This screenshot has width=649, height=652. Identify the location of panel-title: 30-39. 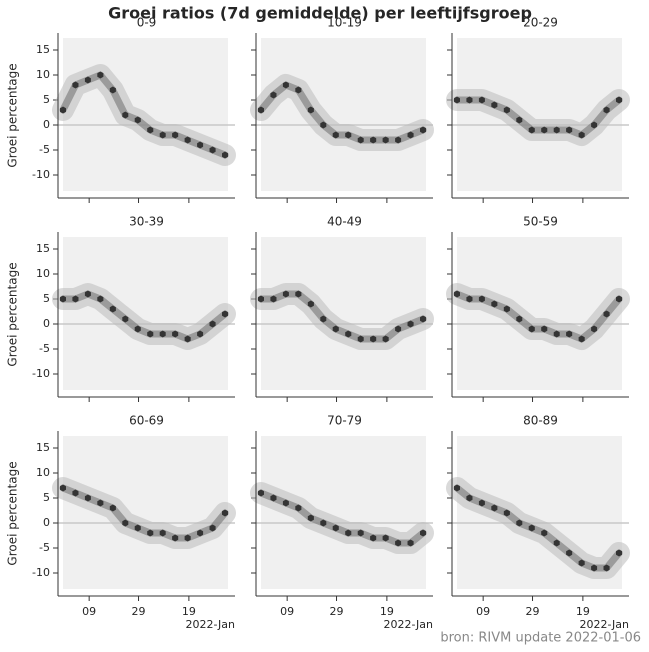
(146, 222).